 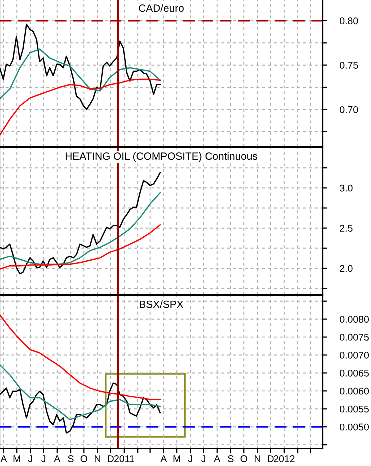 What do you see at coordinates (284, 459) in the screenshot?
I see `x-tick-label: 2012` at bounding box center [284, 459].